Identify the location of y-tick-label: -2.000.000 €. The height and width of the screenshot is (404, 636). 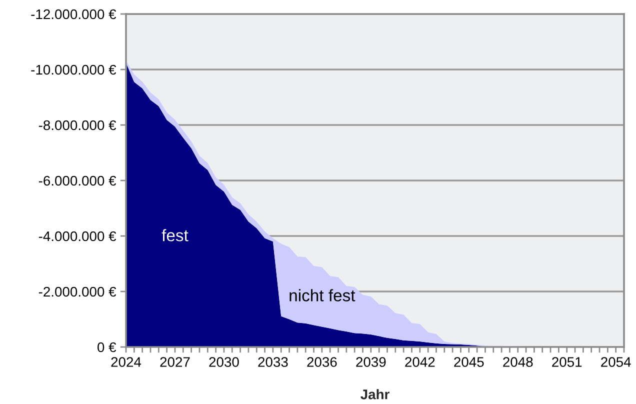
(77, 291).